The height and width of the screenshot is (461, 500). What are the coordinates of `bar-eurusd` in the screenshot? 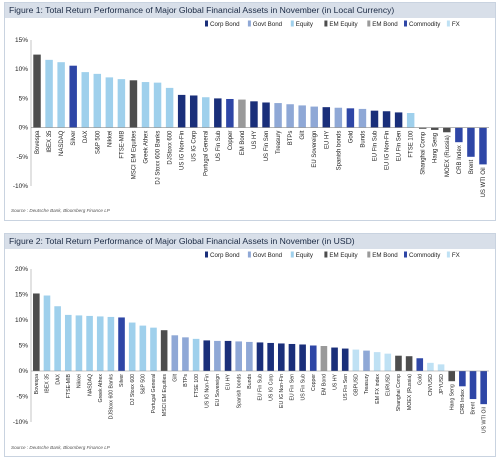 It's located at (388, 362).